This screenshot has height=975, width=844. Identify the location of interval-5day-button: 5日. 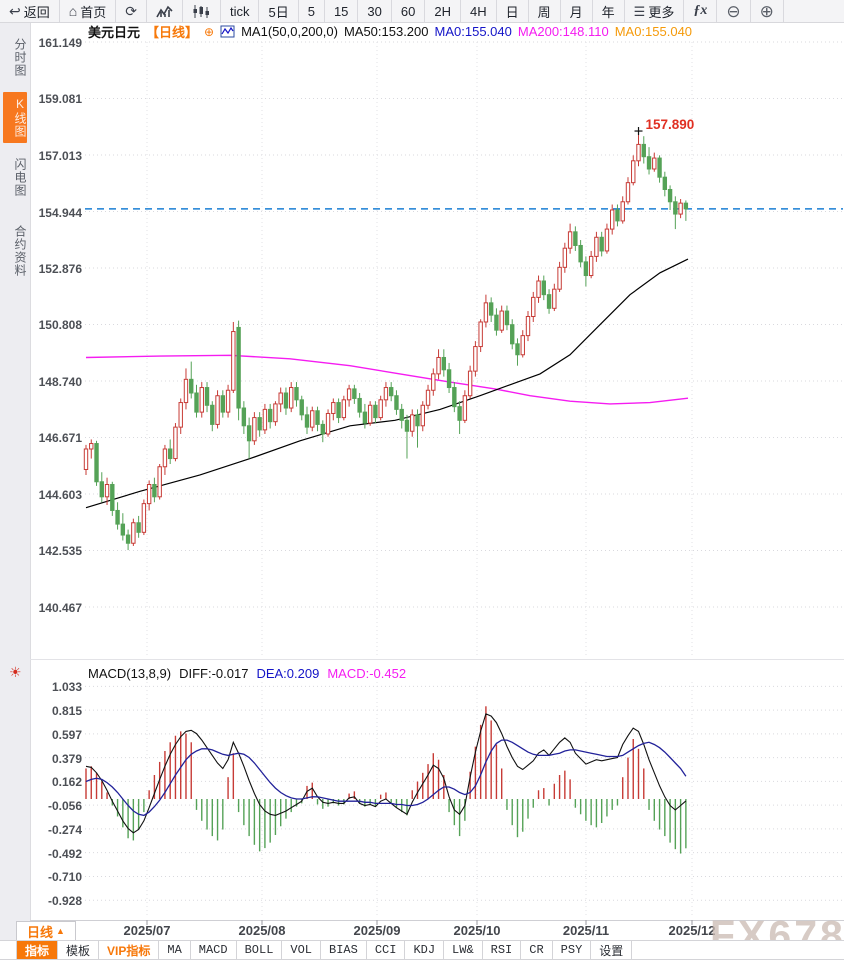
(279, 11).